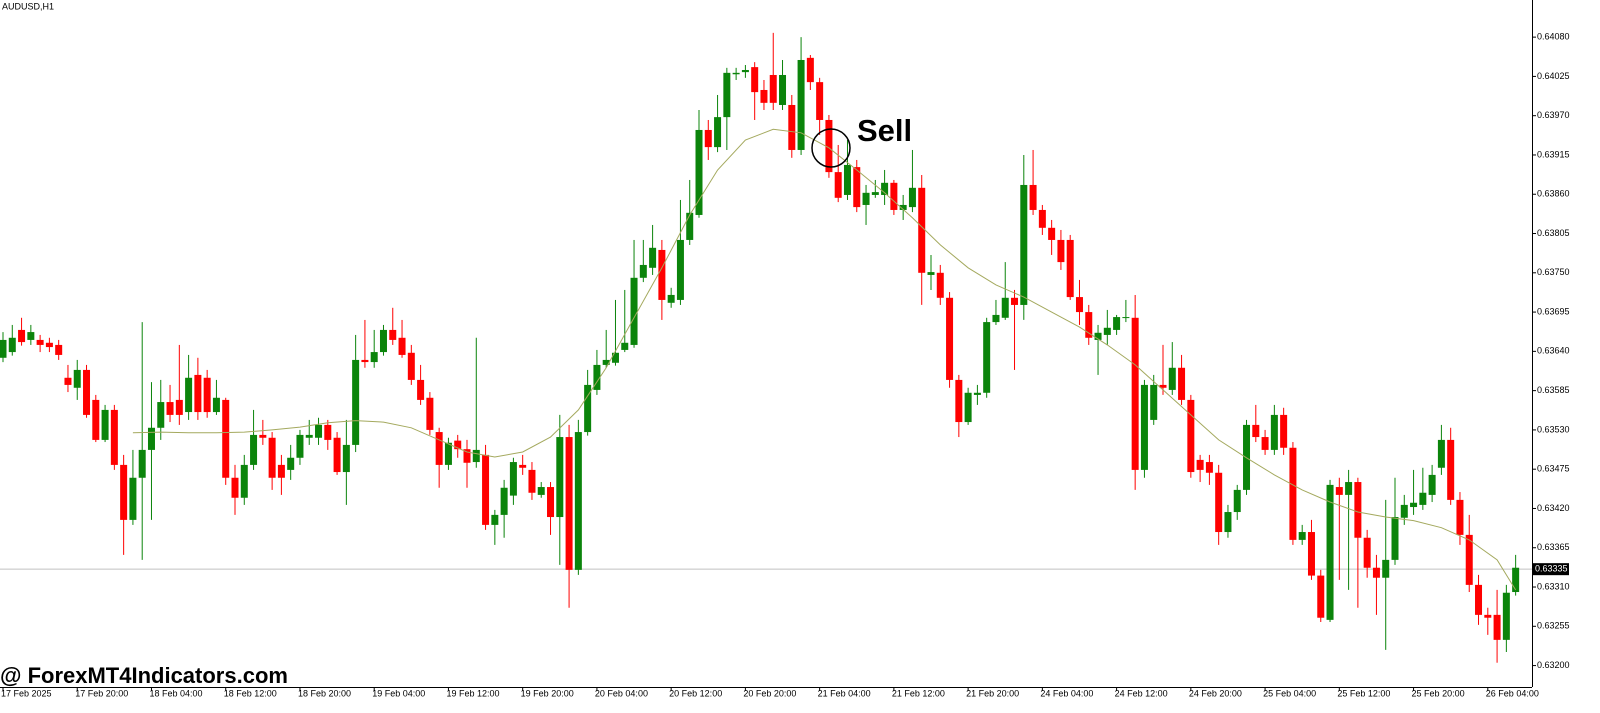  I want to click on x-tick-label: 19 Feb 12:00, so click(472, 693).